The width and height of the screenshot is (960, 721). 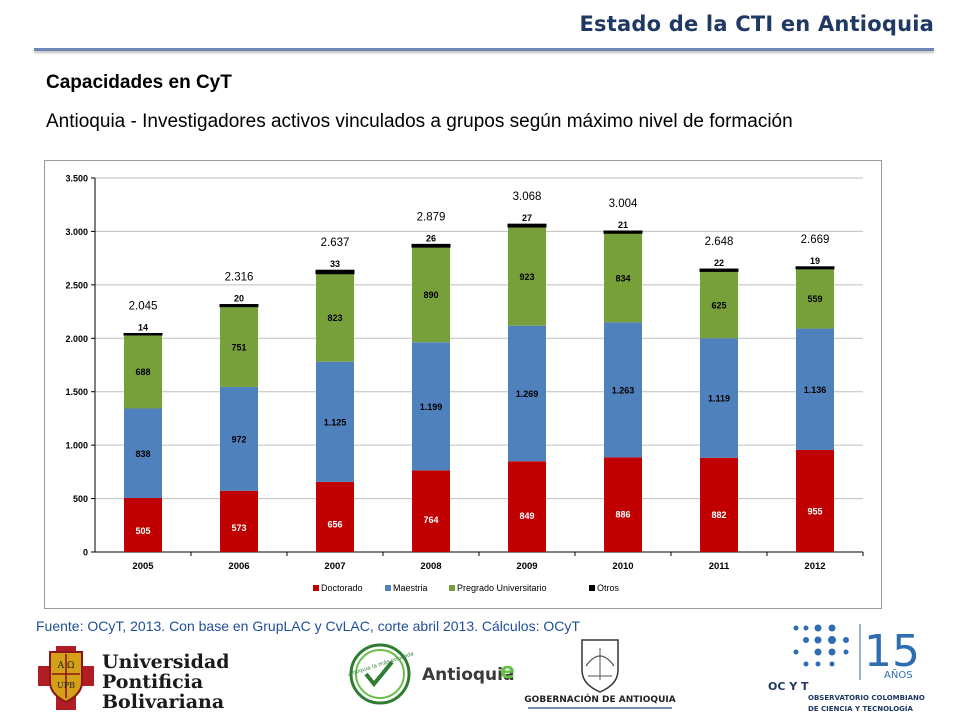 What do you see at coordinates (527, 218) in the screenshot?
I see `data-label-otros: 27` at bounding box center [527, 218].